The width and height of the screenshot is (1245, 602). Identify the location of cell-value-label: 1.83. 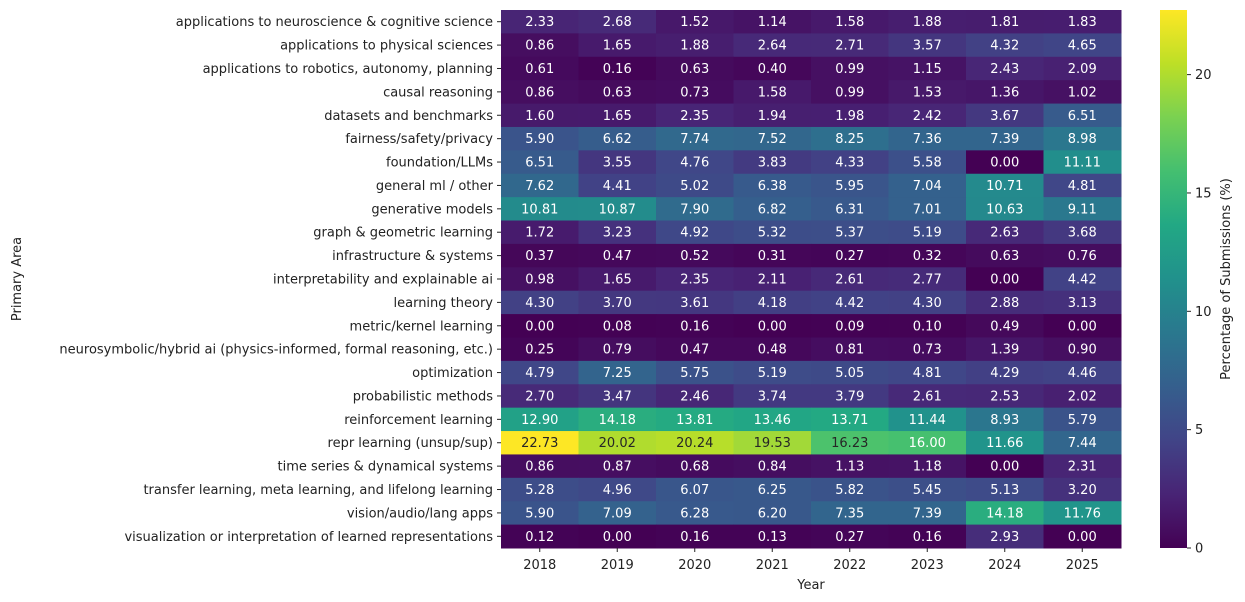
(1082, 22).